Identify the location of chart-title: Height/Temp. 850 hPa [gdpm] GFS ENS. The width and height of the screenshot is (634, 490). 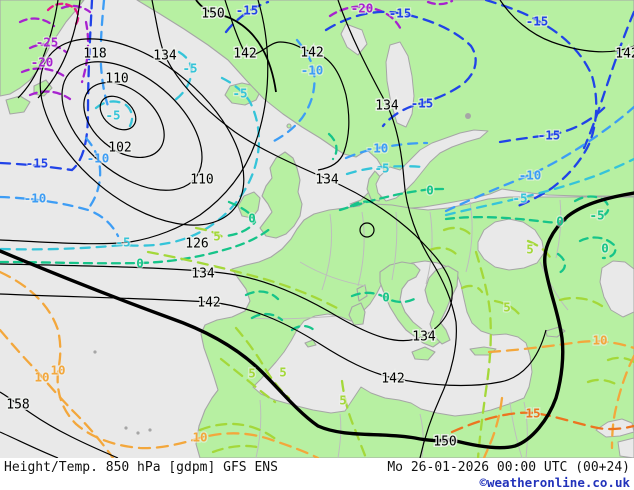
(141, 467).